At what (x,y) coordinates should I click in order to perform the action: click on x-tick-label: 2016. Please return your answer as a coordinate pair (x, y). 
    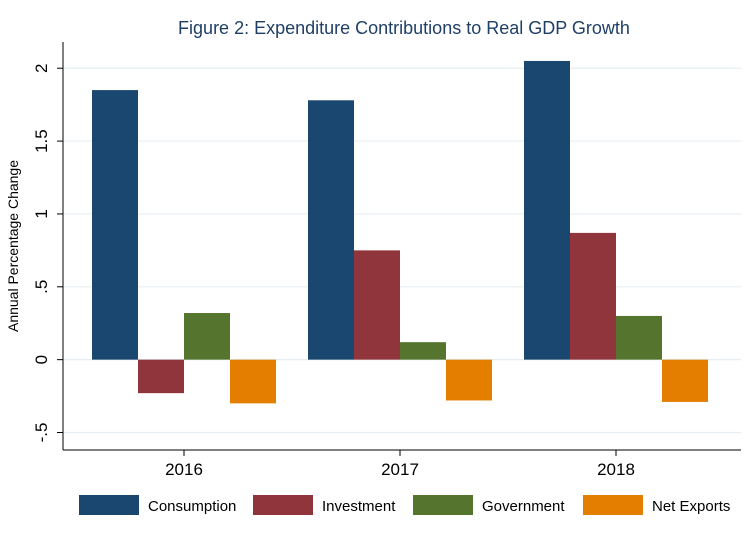
    Looking at the image, I should click on (184, 469).